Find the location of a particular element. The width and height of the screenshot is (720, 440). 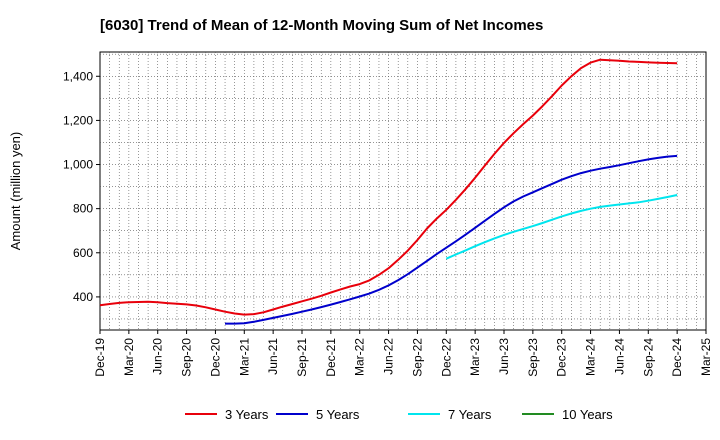

x-tick-label: Mar-22 is located at coordinates (360, 357).